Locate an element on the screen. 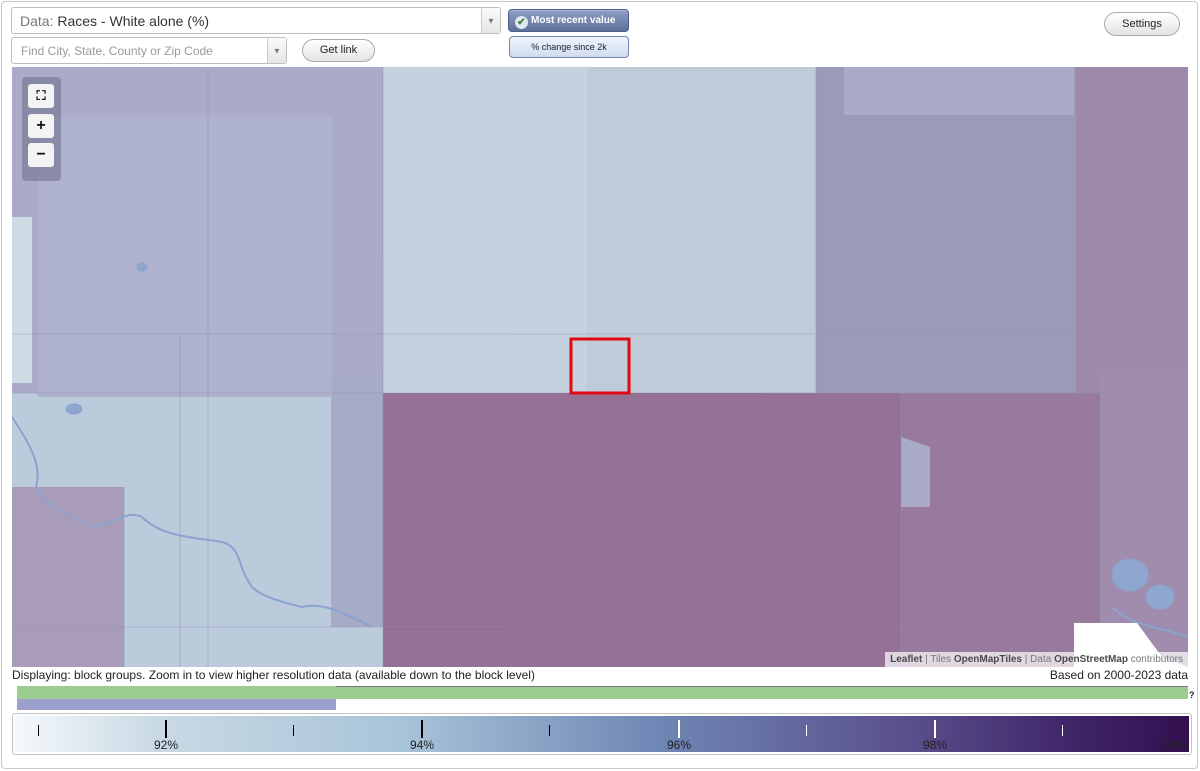 This screenshot has width=1200, height=771. search-dropdown-button: ▼ is located at coordinates (276, 50).